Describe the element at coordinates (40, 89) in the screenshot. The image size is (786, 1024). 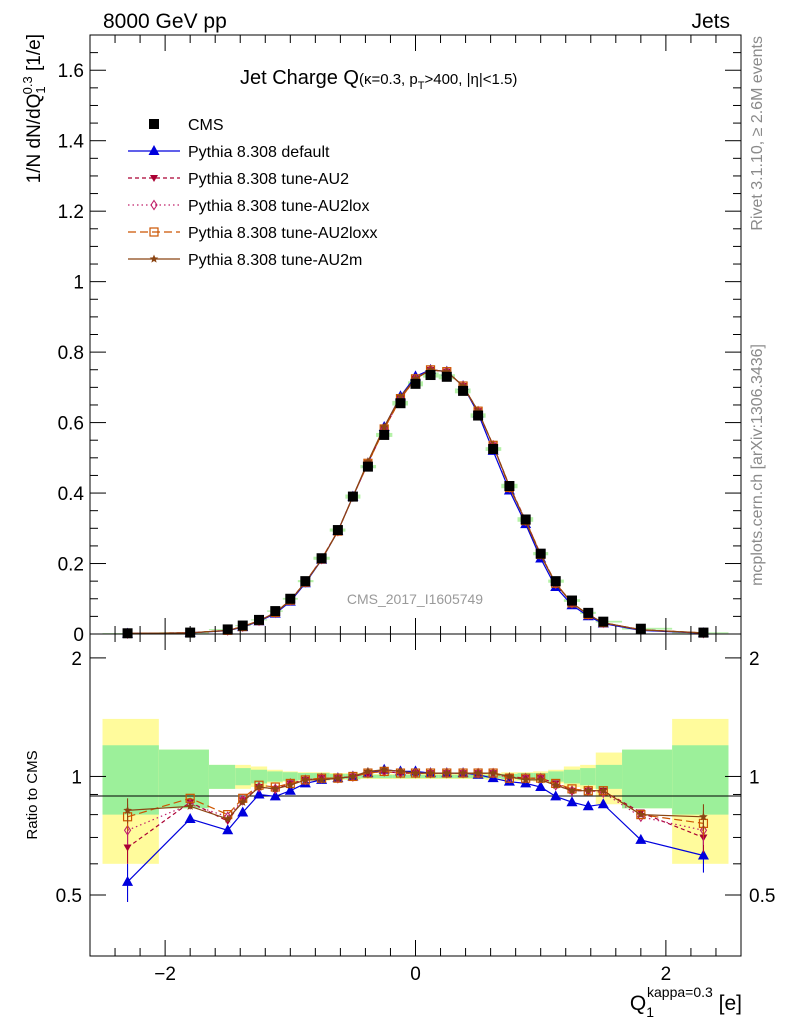
I see `main-ylabel-sub: 1` at that location.